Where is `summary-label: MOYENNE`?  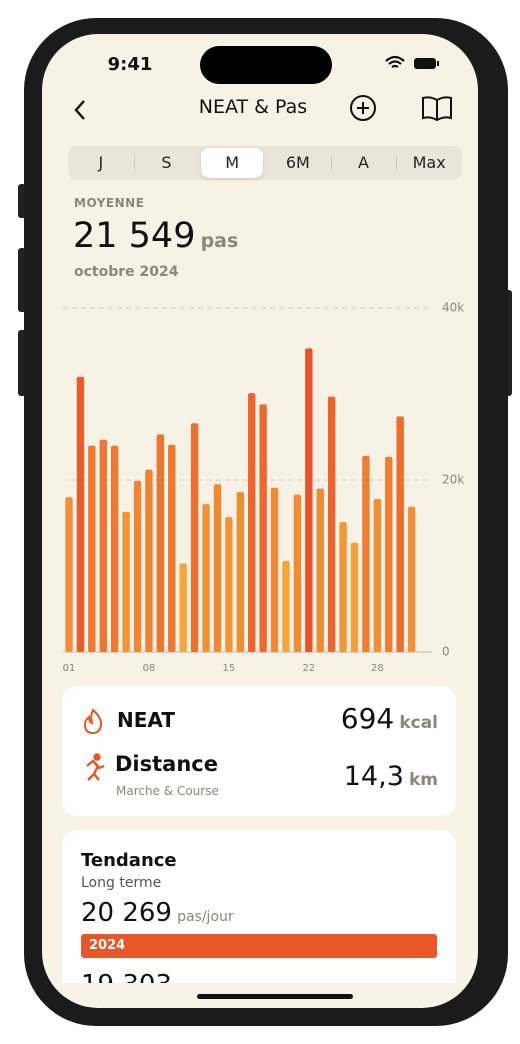 summary-label: MOYENNE is located at coordinates (109, 203).